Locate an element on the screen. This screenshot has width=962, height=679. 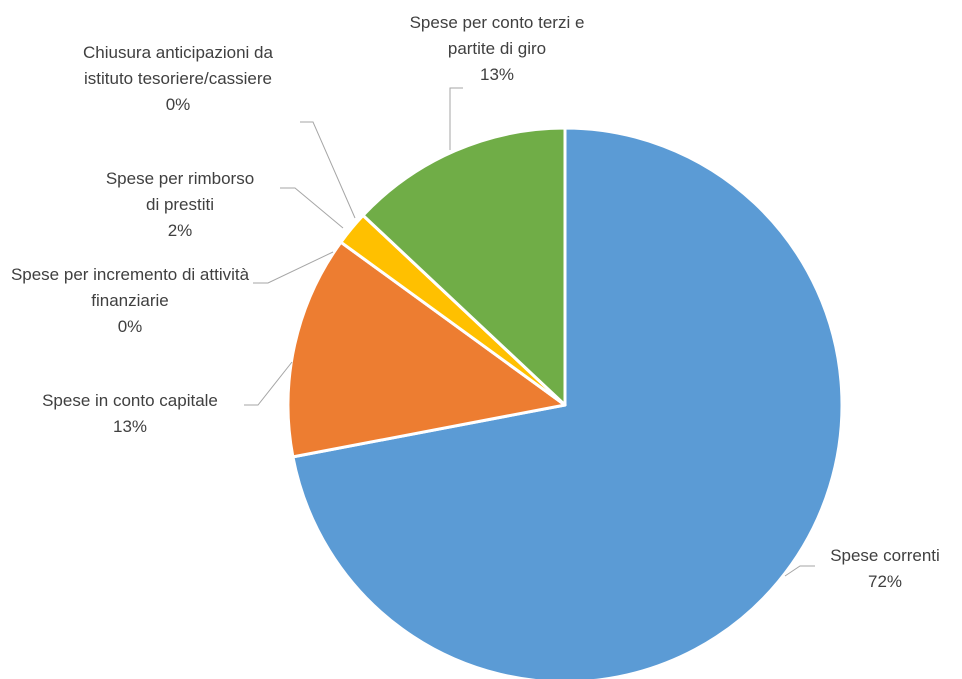
percent-label: 2% is located at coordinates (180, 230).